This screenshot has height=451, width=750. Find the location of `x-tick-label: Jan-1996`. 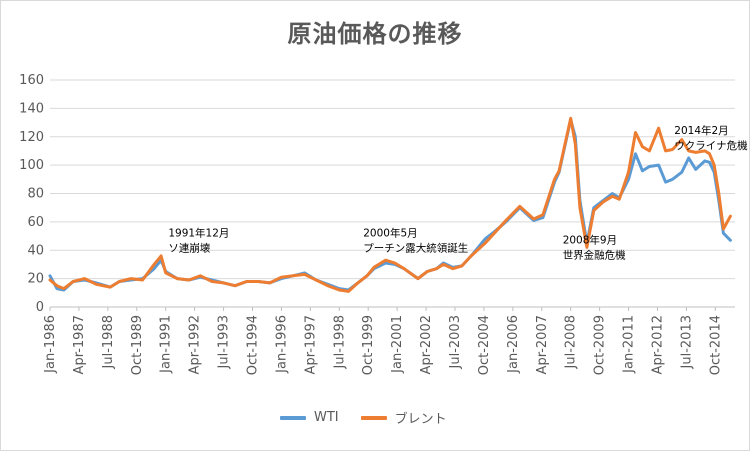

x-tick-label: Jan-1996 is located at coordinates (281, 344).